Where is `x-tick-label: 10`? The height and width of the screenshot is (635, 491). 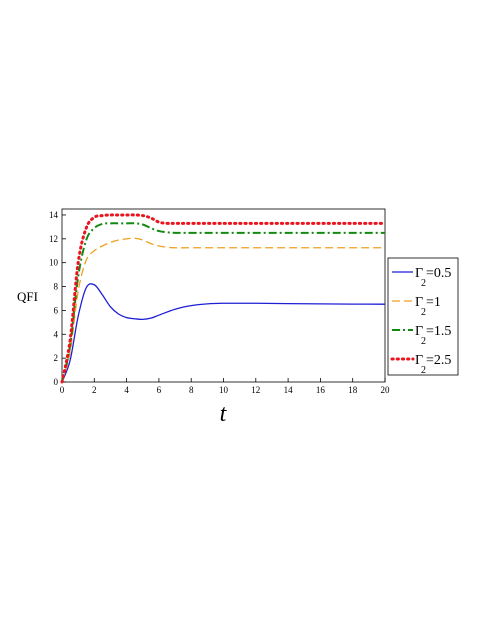
x-tick-label: 10 is located at coordinates (224, 390).